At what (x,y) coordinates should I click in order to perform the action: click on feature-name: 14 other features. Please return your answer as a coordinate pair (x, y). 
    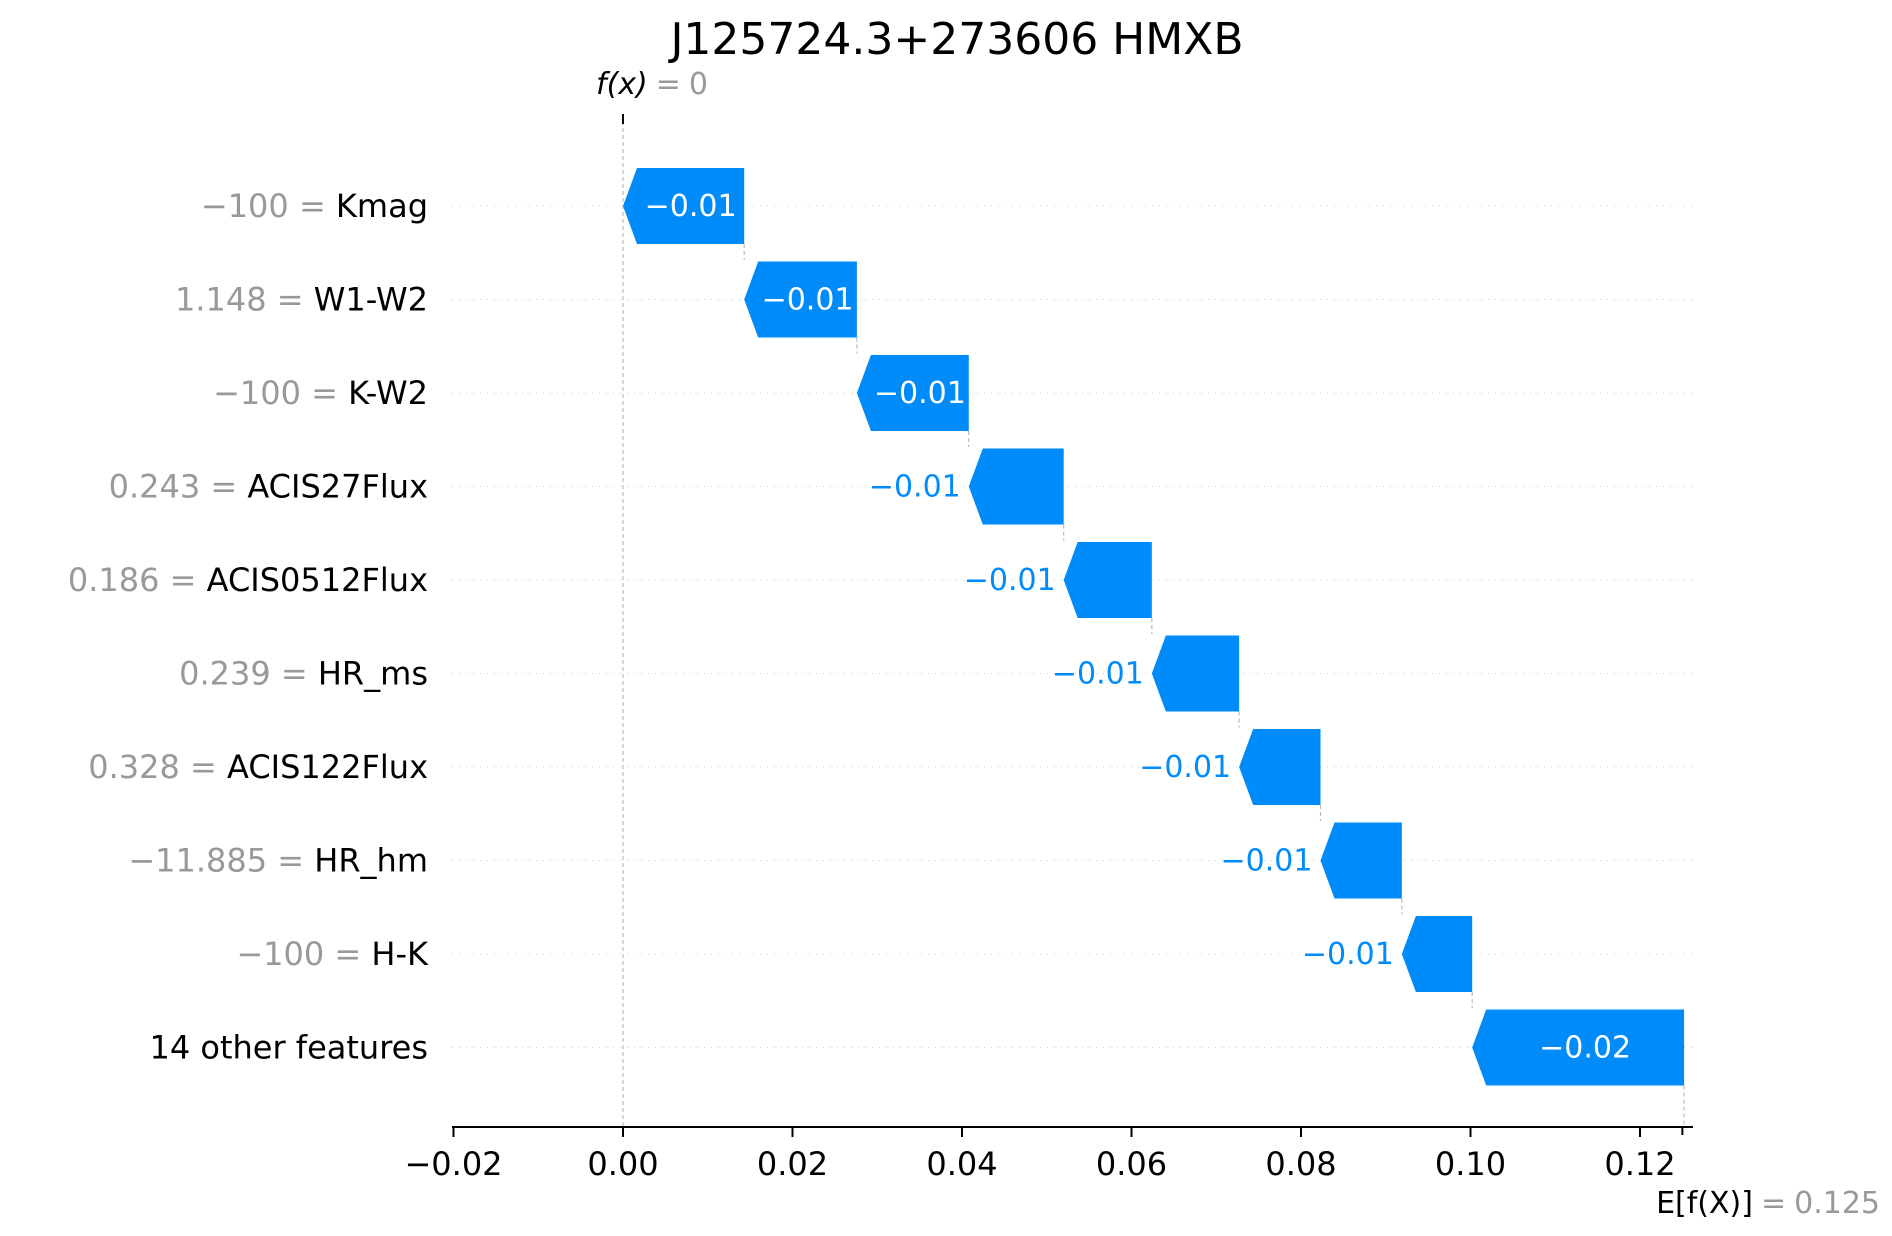
    Looking at the image, I should click on (288, 1048).